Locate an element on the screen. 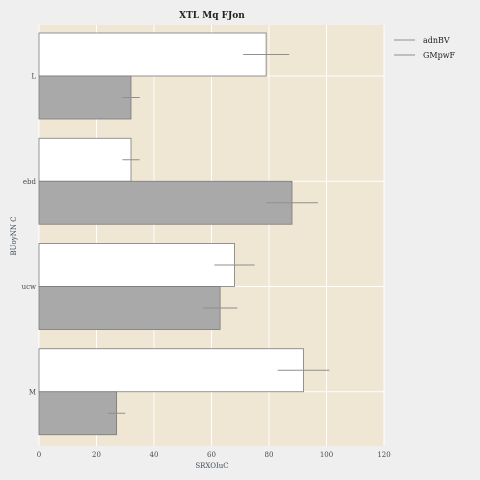 The height and width of the screenshot is (480, 480). x-tick-label: 80 is located at coordinates (269, 455).